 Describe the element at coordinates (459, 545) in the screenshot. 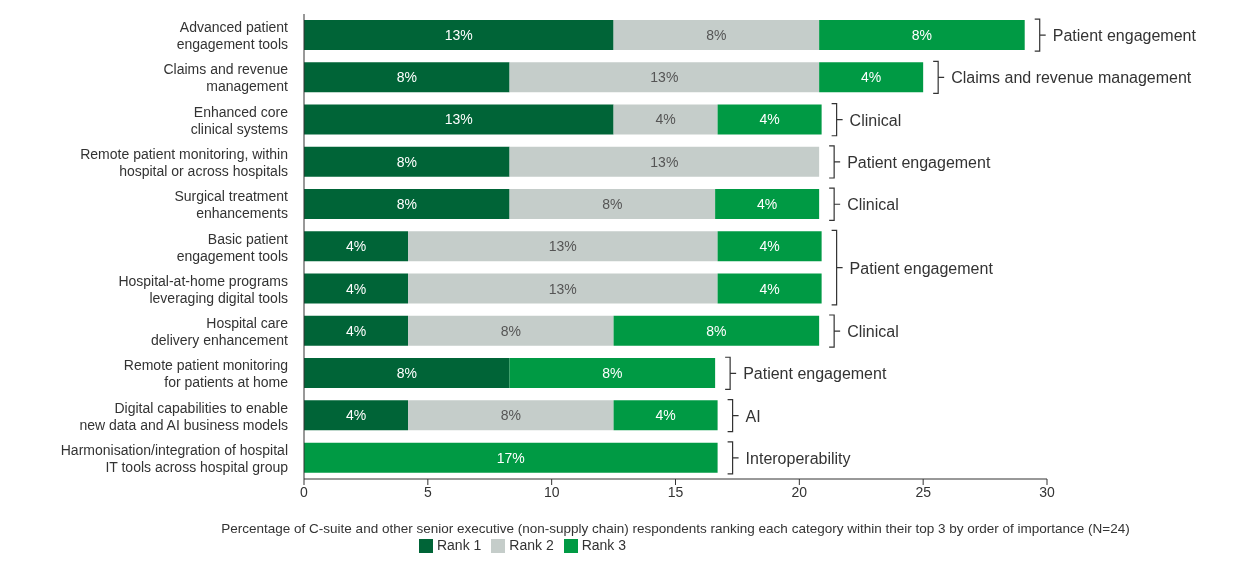

I see `legend-label: Rank 1` at that location.